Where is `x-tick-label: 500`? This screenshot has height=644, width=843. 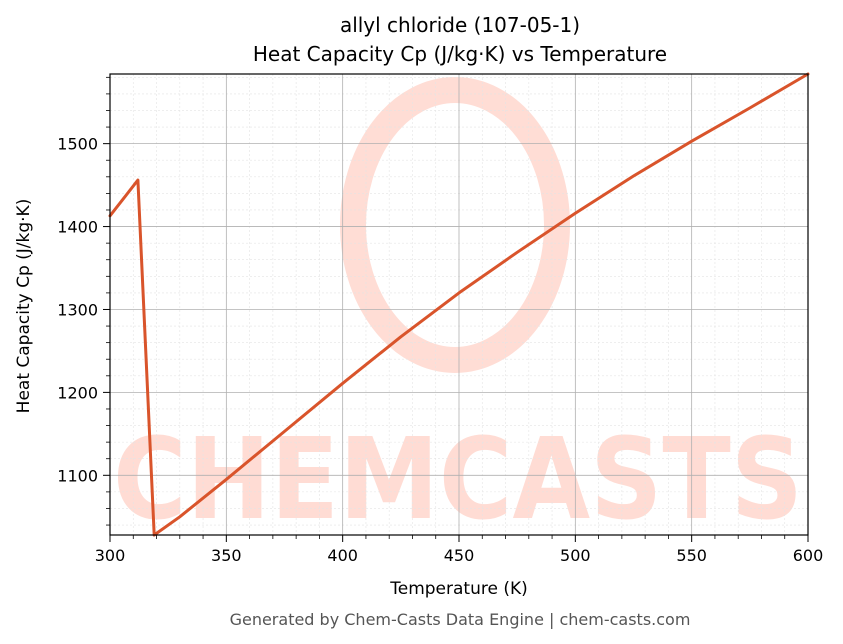
x-tick-label: 500 is located at coordinates (575, 555).